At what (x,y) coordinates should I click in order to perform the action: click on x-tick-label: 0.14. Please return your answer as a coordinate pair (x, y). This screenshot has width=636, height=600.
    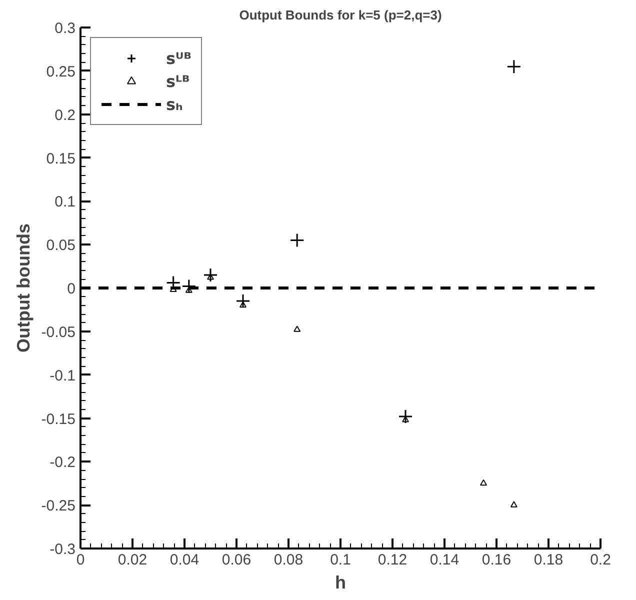
    Looking at the image, I should click on (445, 560).